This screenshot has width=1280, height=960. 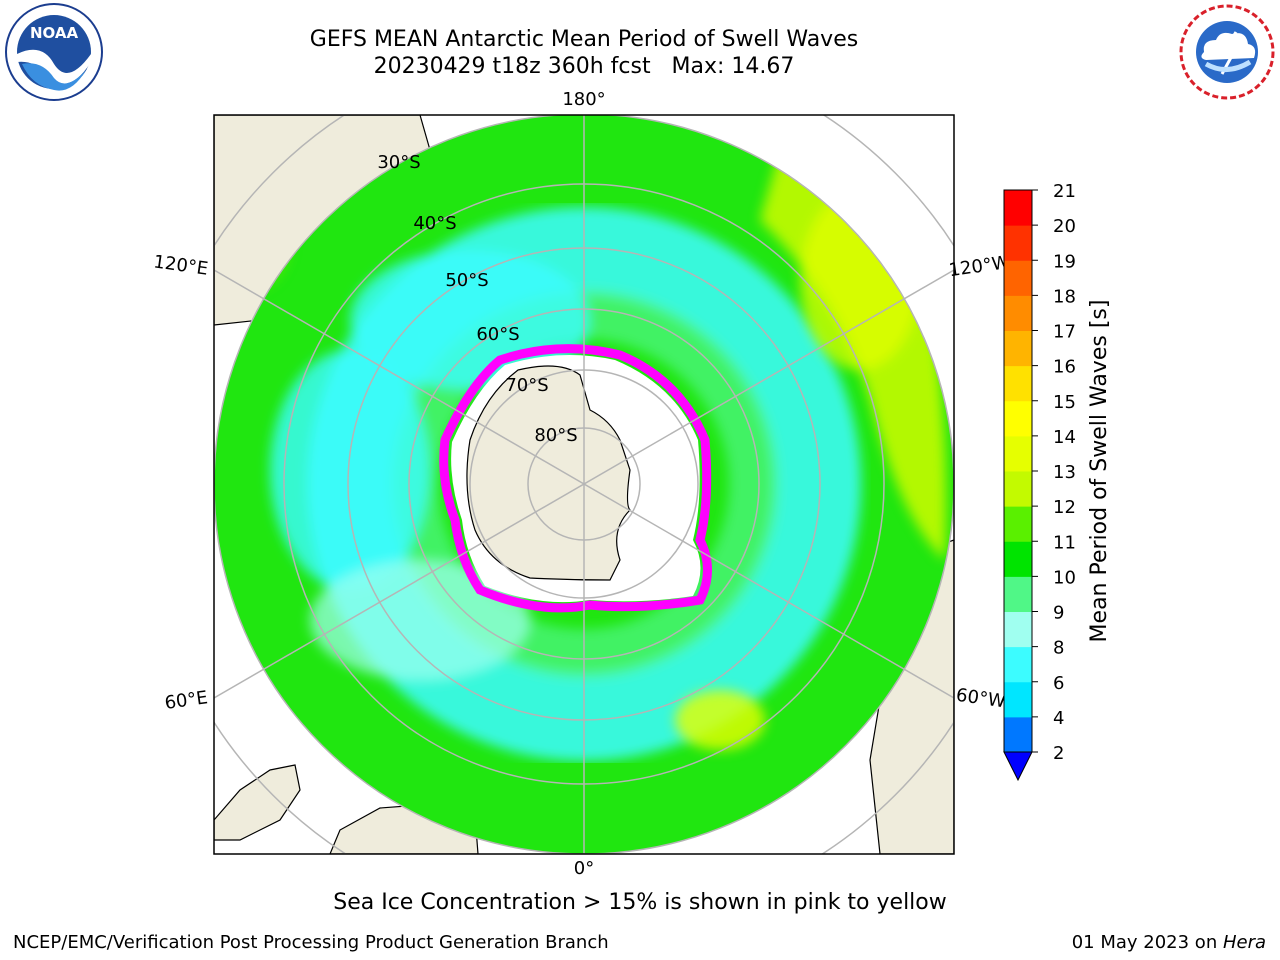 I want to click on colorbar-tick-label: 21, so click(x=1064, y=191).